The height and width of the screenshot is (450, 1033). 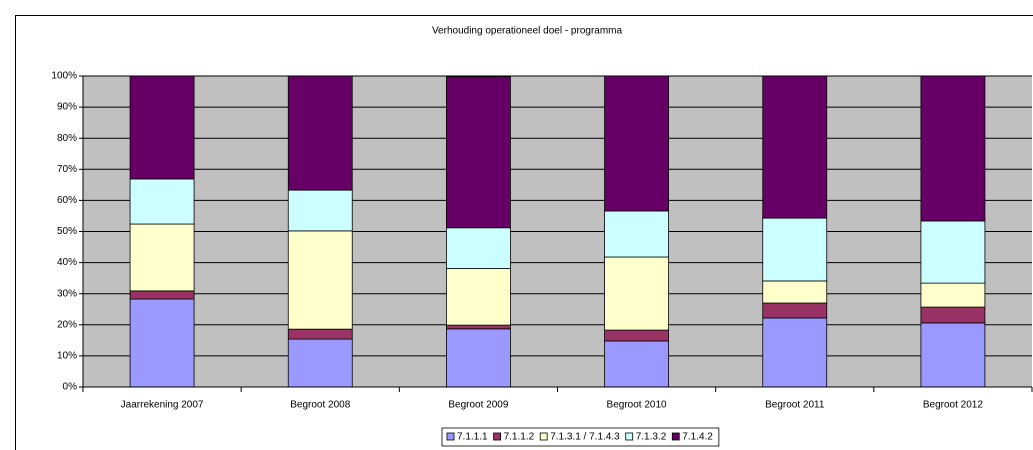 What do you see at coordinates (67, 231) in the screenshot?
I see `y-tick-label: 50%` at bounding box center [67, 231].